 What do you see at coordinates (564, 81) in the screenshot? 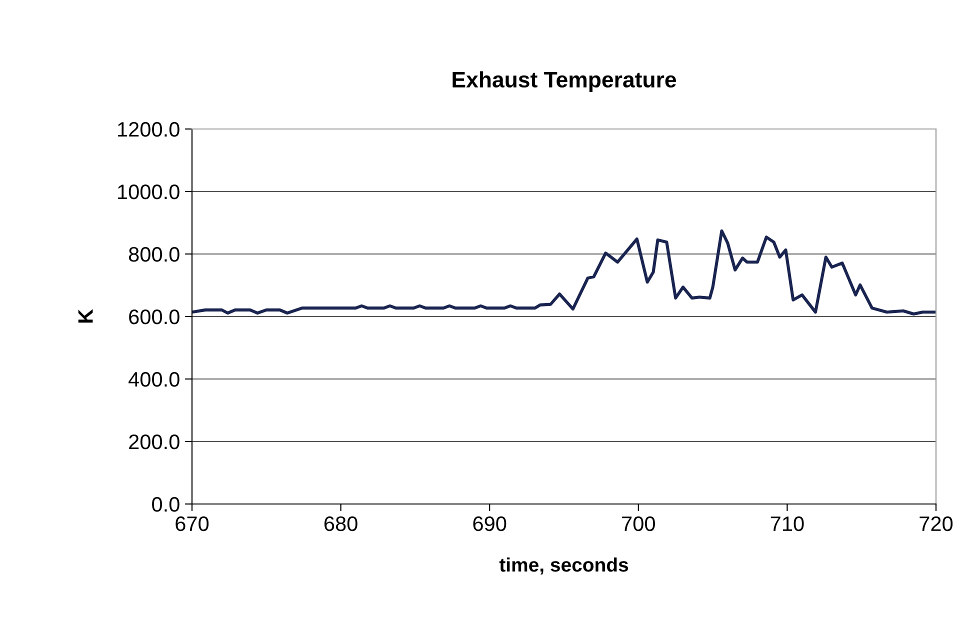
I see `chart-title: Exhaust Temperature` at bounding box center [564, 81].